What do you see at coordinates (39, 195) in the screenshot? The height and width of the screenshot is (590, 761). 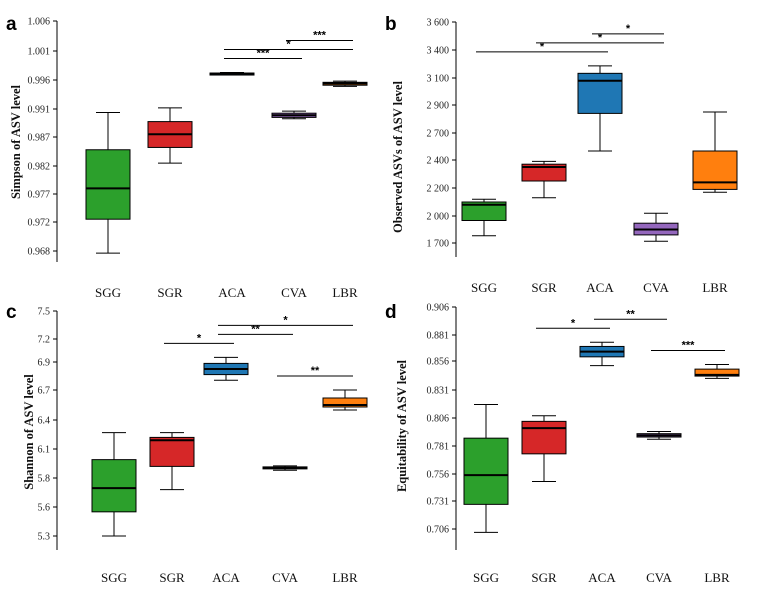 I see `y-tick-label: 0.977` at bounding box center [39, 195].